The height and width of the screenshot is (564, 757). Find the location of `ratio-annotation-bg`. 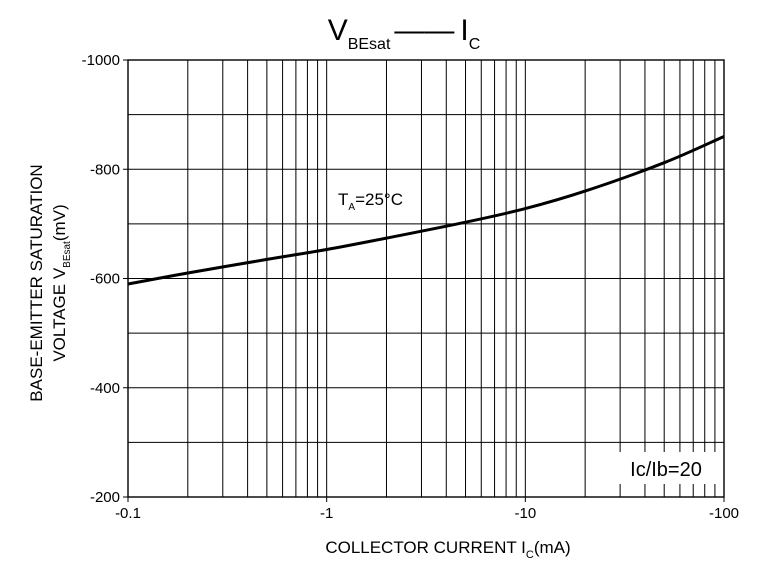

ratio-annotation-bg is located at coordinates (666, 468).